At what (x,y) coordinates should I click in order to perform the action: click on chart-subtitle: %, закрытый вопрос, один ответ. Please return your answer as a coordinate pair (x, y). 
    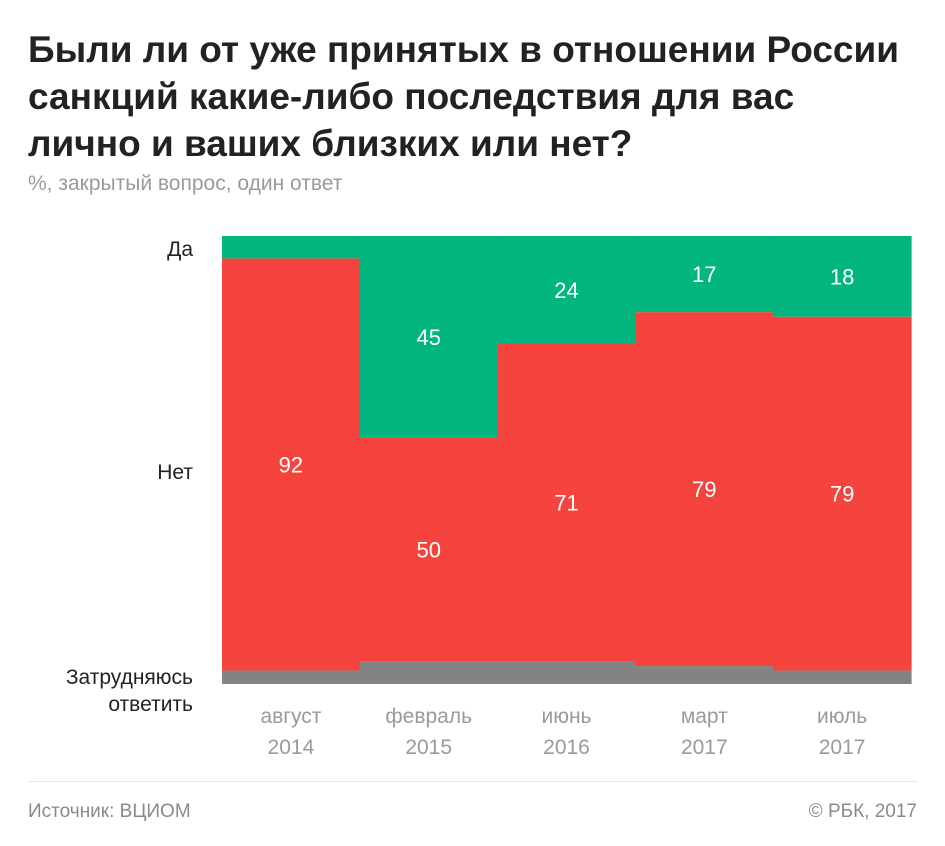
    Looking at the image, I should click on (185, 183).